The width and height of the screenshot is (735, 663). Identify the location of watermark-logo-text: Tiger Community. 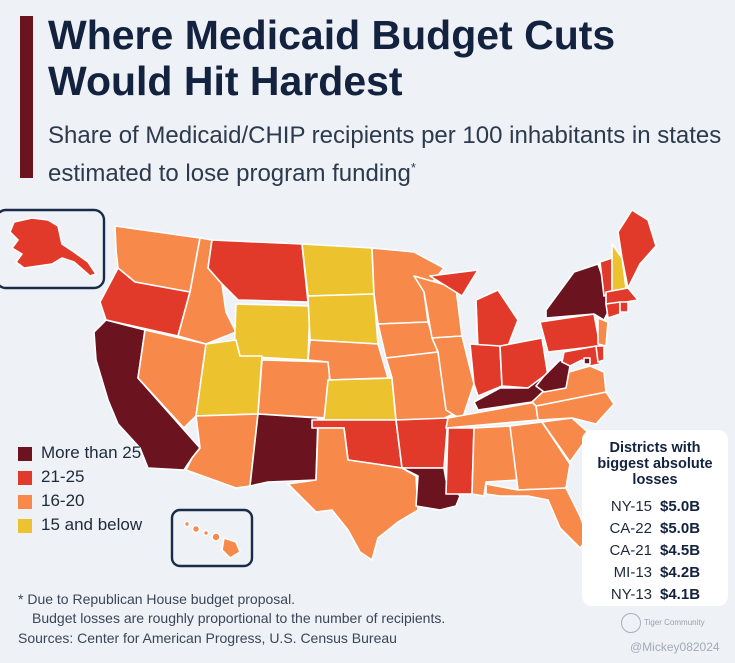
(674, 623).